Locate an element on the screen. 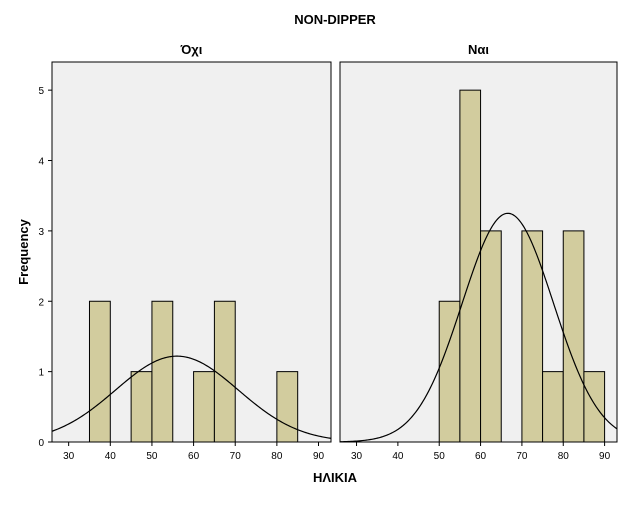 The height and width of the screenshot is (506, 626). panel-title: Ναι is located at coordinates (478, 49).